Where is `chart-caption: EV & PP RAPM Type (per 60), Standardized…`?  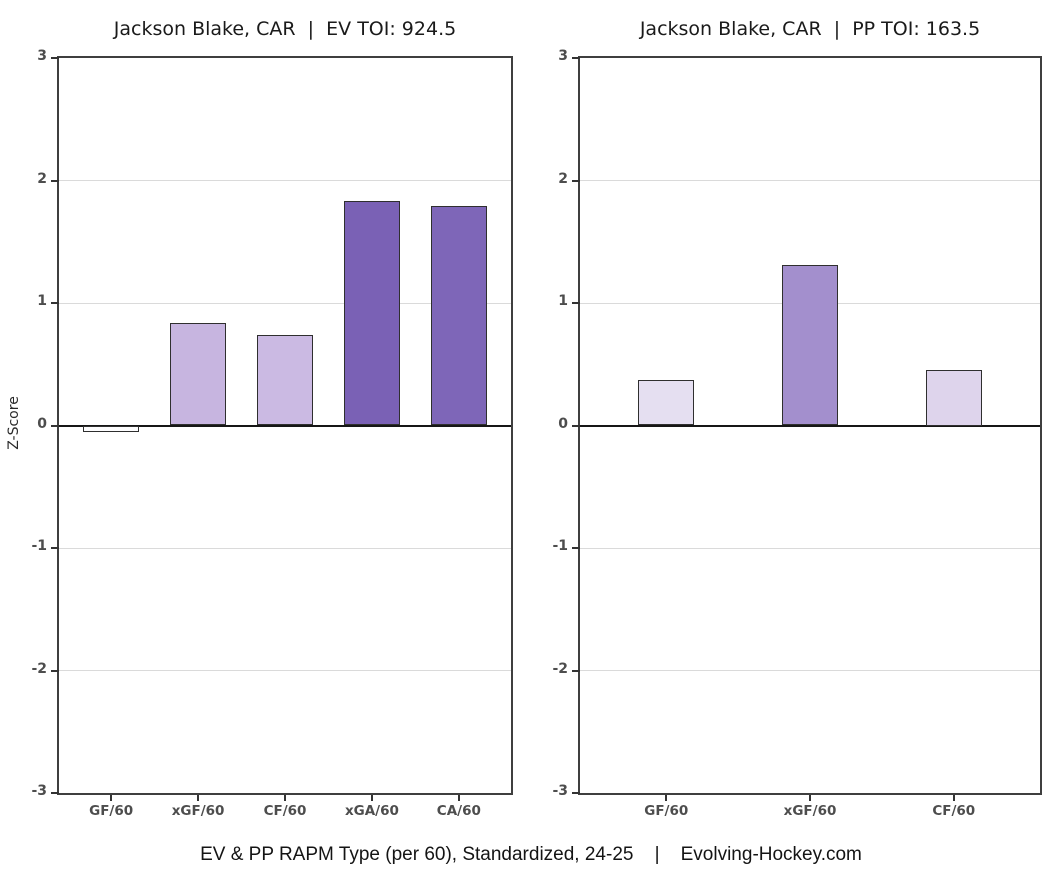
chart-caption: EV & PP RAPM Type (per 60), Standardized… is located at coordinates (531, 854).